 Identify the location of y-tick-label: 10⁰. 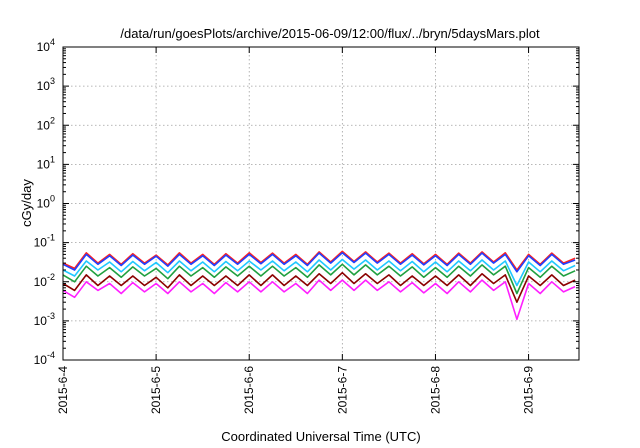
(46, 202).